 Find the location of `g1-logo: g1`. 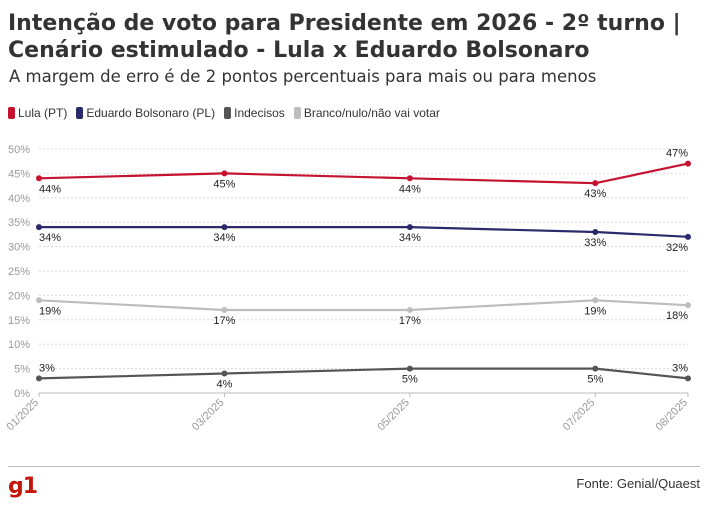

g1-logo: g1 is located at coordinates (23, 486).